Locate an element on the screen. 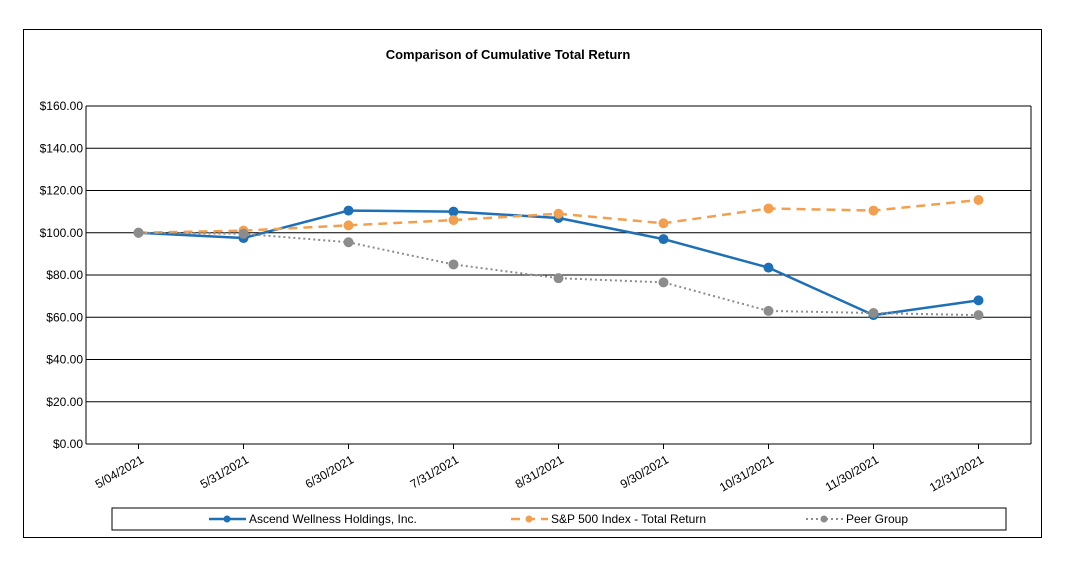 This screenshot has height=561, width=1071. x-tick-label: 5/04/2021 is located at coordinates (120, 471).